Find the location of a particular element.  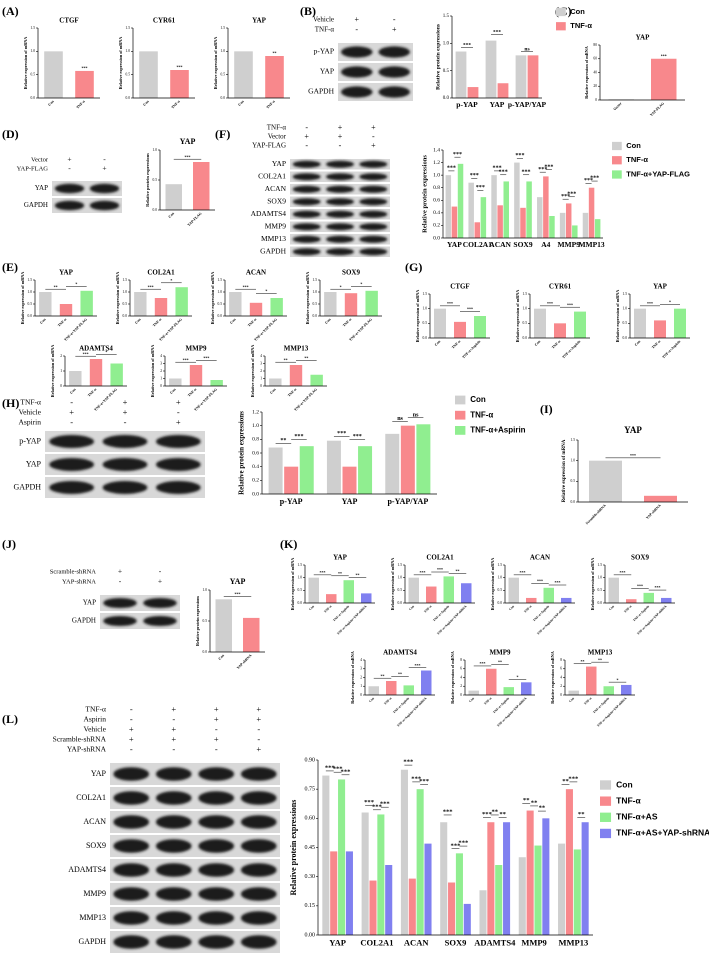

condition-label: Scramble-shRNA is located at coordinates (80, 739).